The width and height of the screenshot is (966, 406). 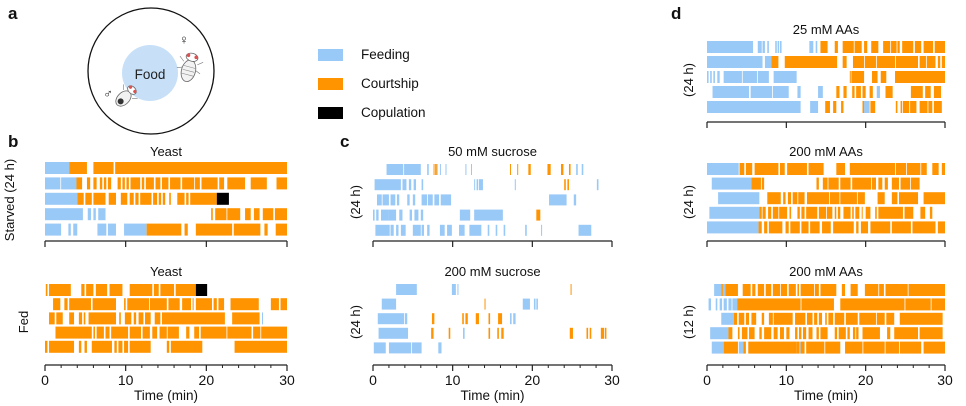 I want to click on copulation-bout, so click(x=222, y=198).